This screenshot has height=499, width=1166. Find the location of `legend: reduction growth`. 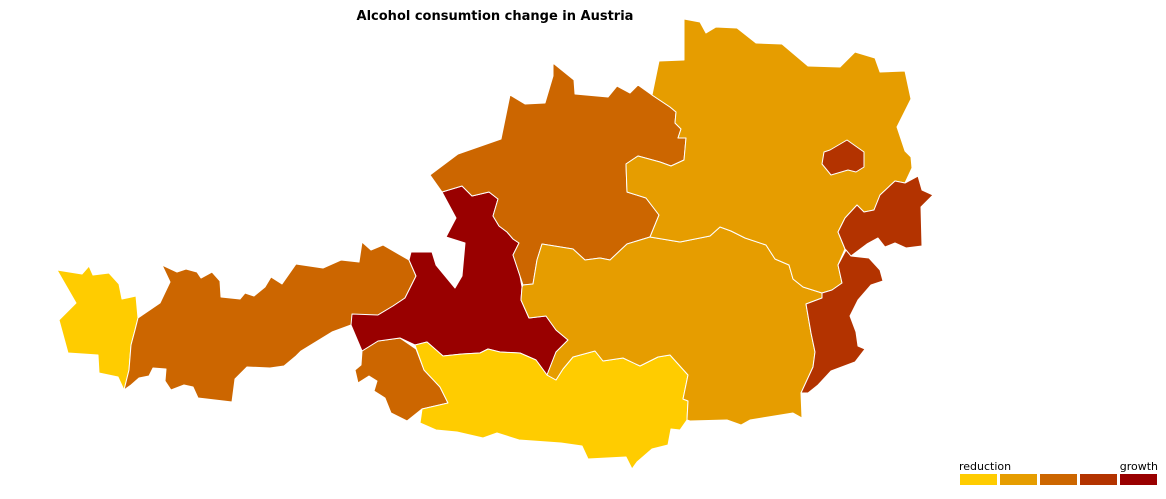

legend: reduction growth is located at coordinates (1059, 475).